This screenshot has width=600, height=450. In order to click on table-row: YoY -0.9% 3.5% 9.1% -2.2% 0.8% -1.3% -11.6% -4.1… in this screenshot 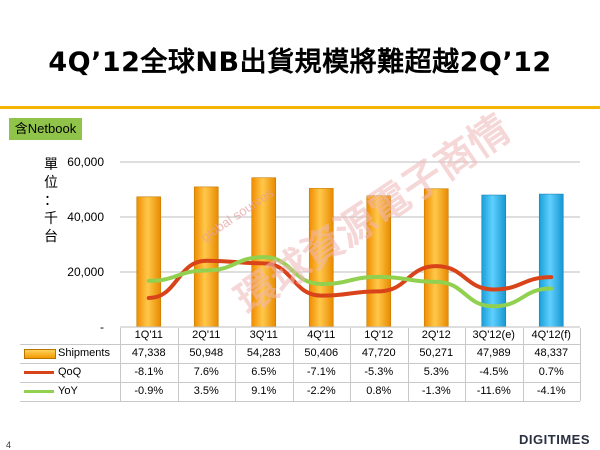, I will do `click(300, 391)`.